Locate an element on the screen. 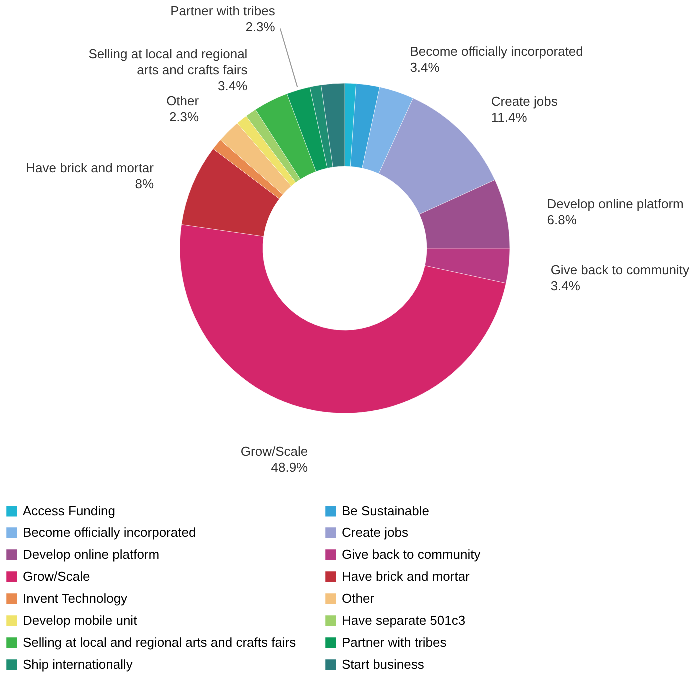 The width and height of the screenshot is (697, 690). legend-label: Access Funding is located at coordinates (69, 510).